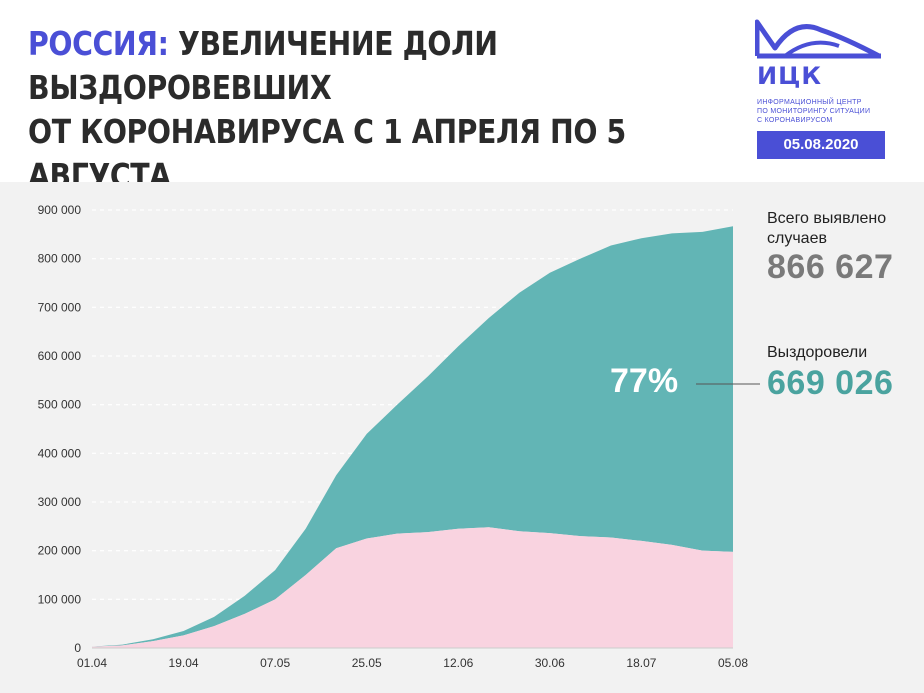 This screenshot has width=924, height=693. What do you see at coordinates (830, 383) in the screenshot?
I see `recovered-value: 669 026` at bounding box center [830, 383].